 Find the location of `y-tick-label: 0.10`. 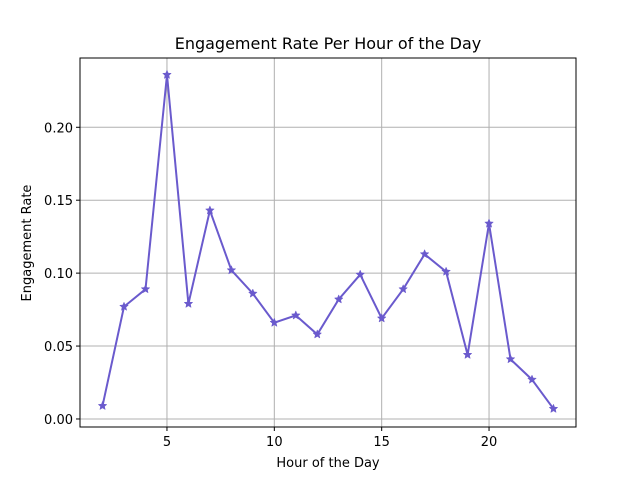

y-tick-label: 0.10 is located at coordinates (58, 274).